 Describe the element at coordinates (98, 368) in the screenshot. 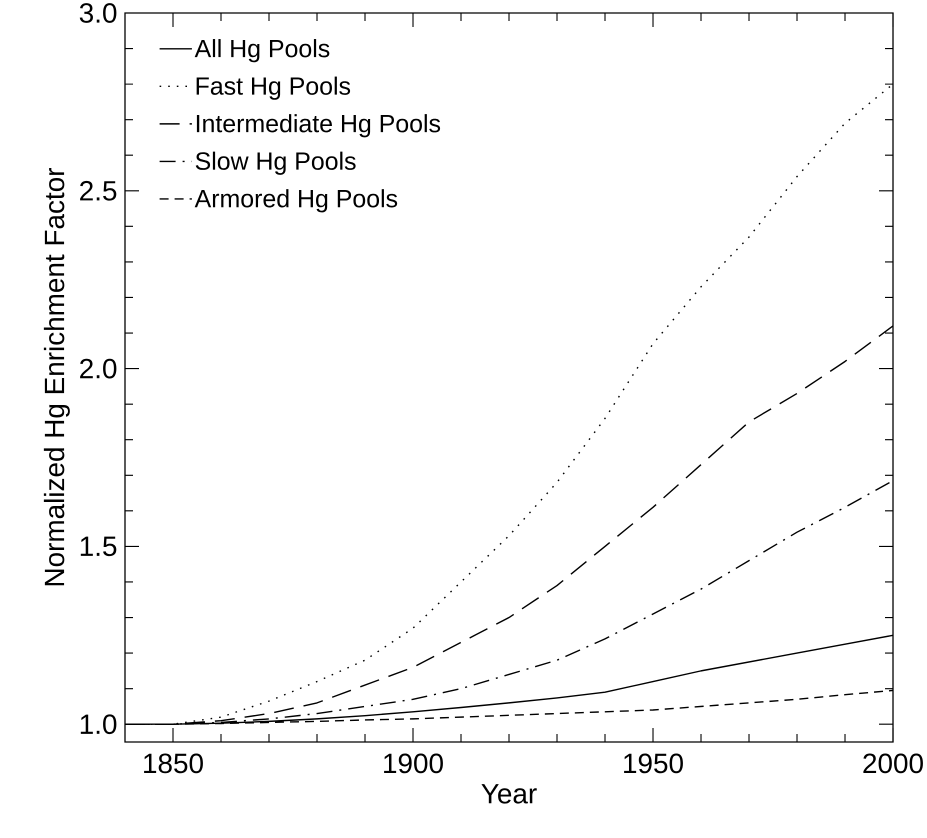

I see `y-tick-label: 2.0` at that location.